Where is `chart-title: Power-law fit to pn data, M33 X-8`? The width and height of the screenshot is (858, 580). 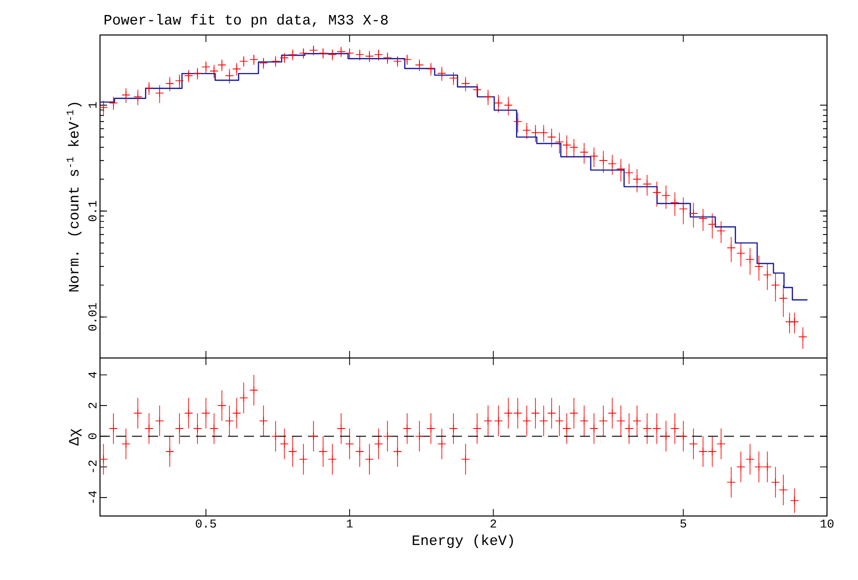 chart-title: Power-law fit to pn data, M33 X-8 is located at coordinates (246, 21).